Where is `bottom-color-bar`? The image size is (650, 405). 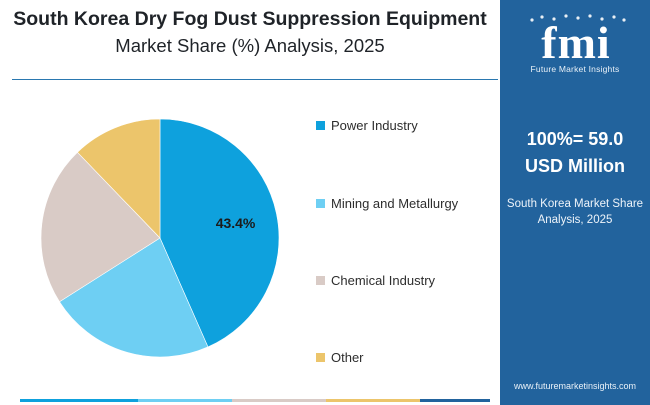 bottom-color-bar is located at coordinates (255, 400).